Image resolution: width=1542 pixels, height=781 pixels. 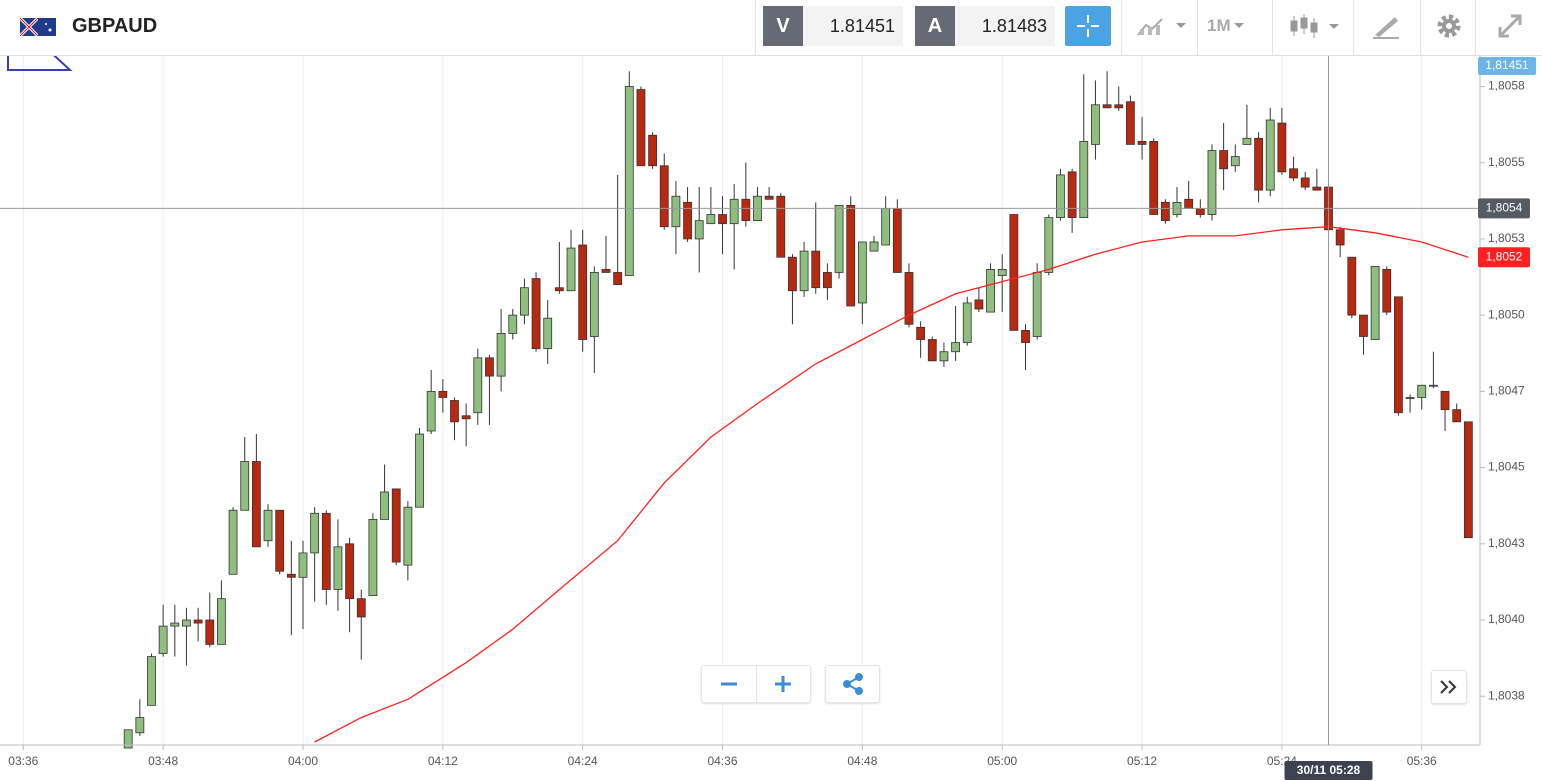 I want to click on zoom-controls, so click(x=756, y=684).